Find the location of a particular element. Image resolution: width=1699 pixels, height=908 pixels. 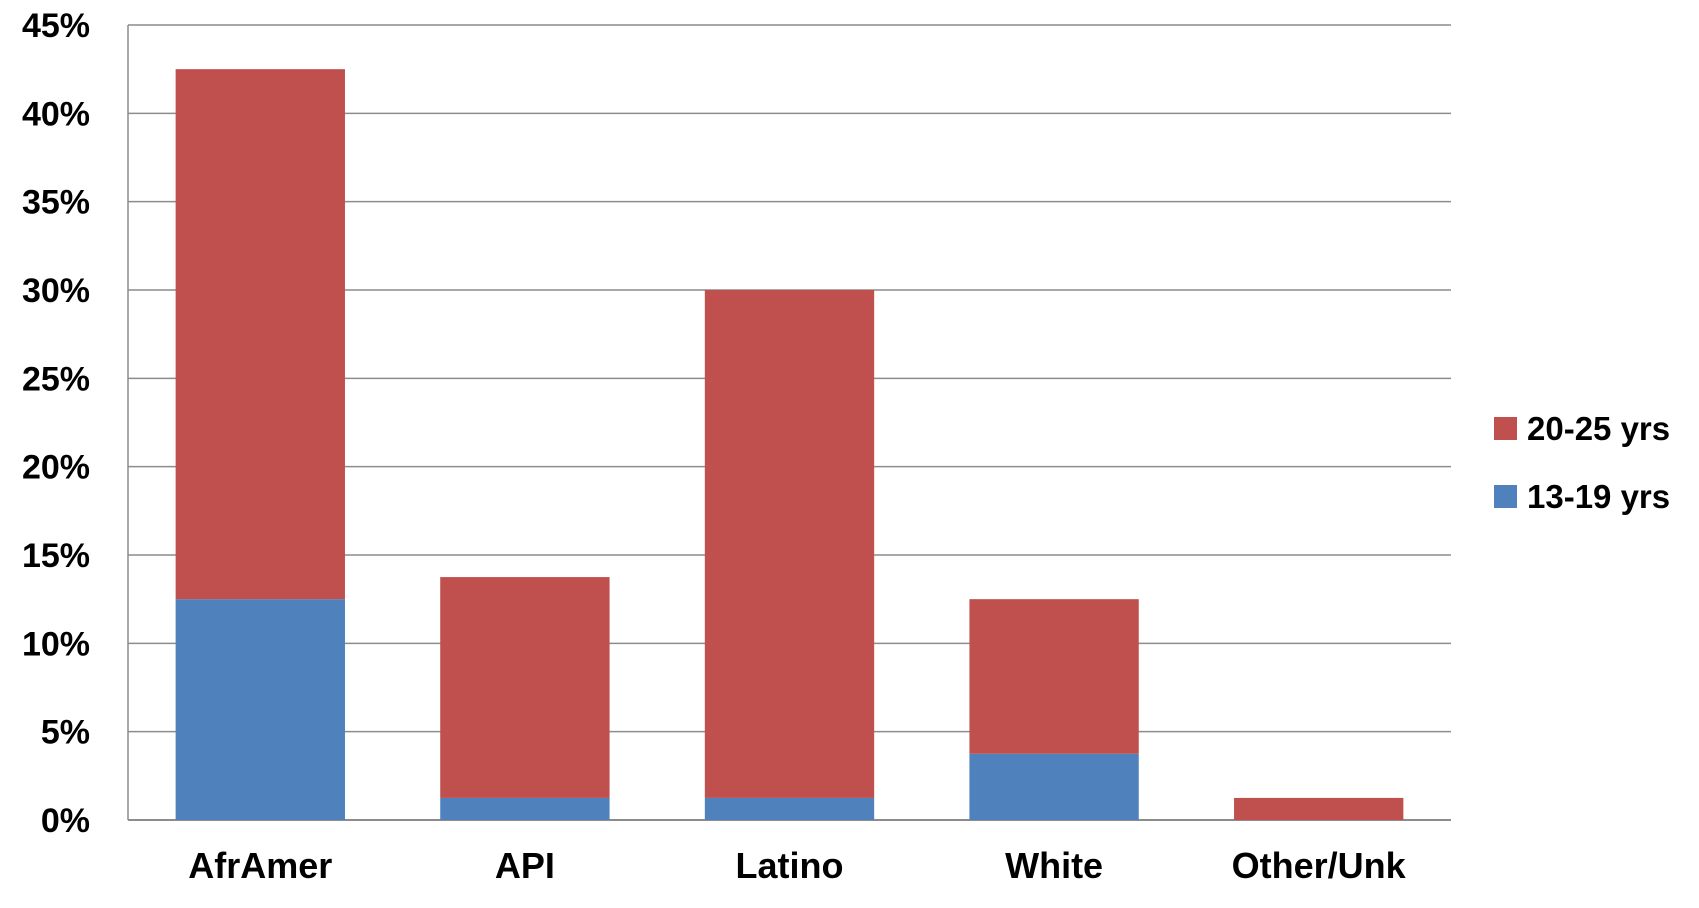

bar-api-20-25-yrs is located at coordinates (525, 687).